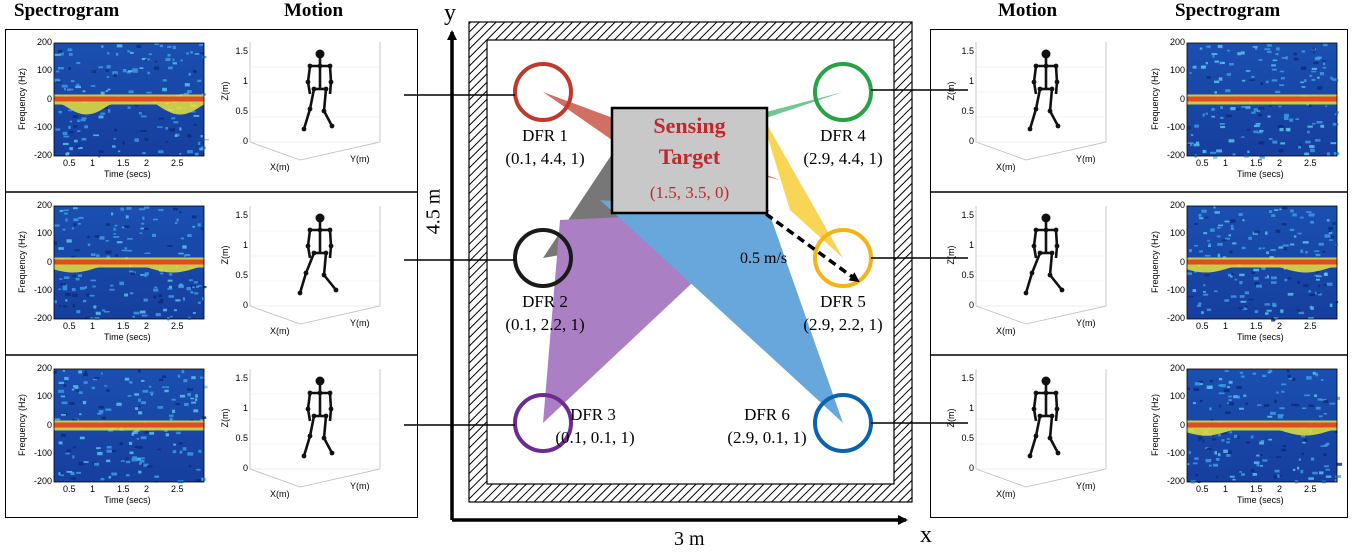  Describe the element at coordinates (49, 261) in the screenshot. I see `left-spectrogram-2-ytick: 0` at that location.